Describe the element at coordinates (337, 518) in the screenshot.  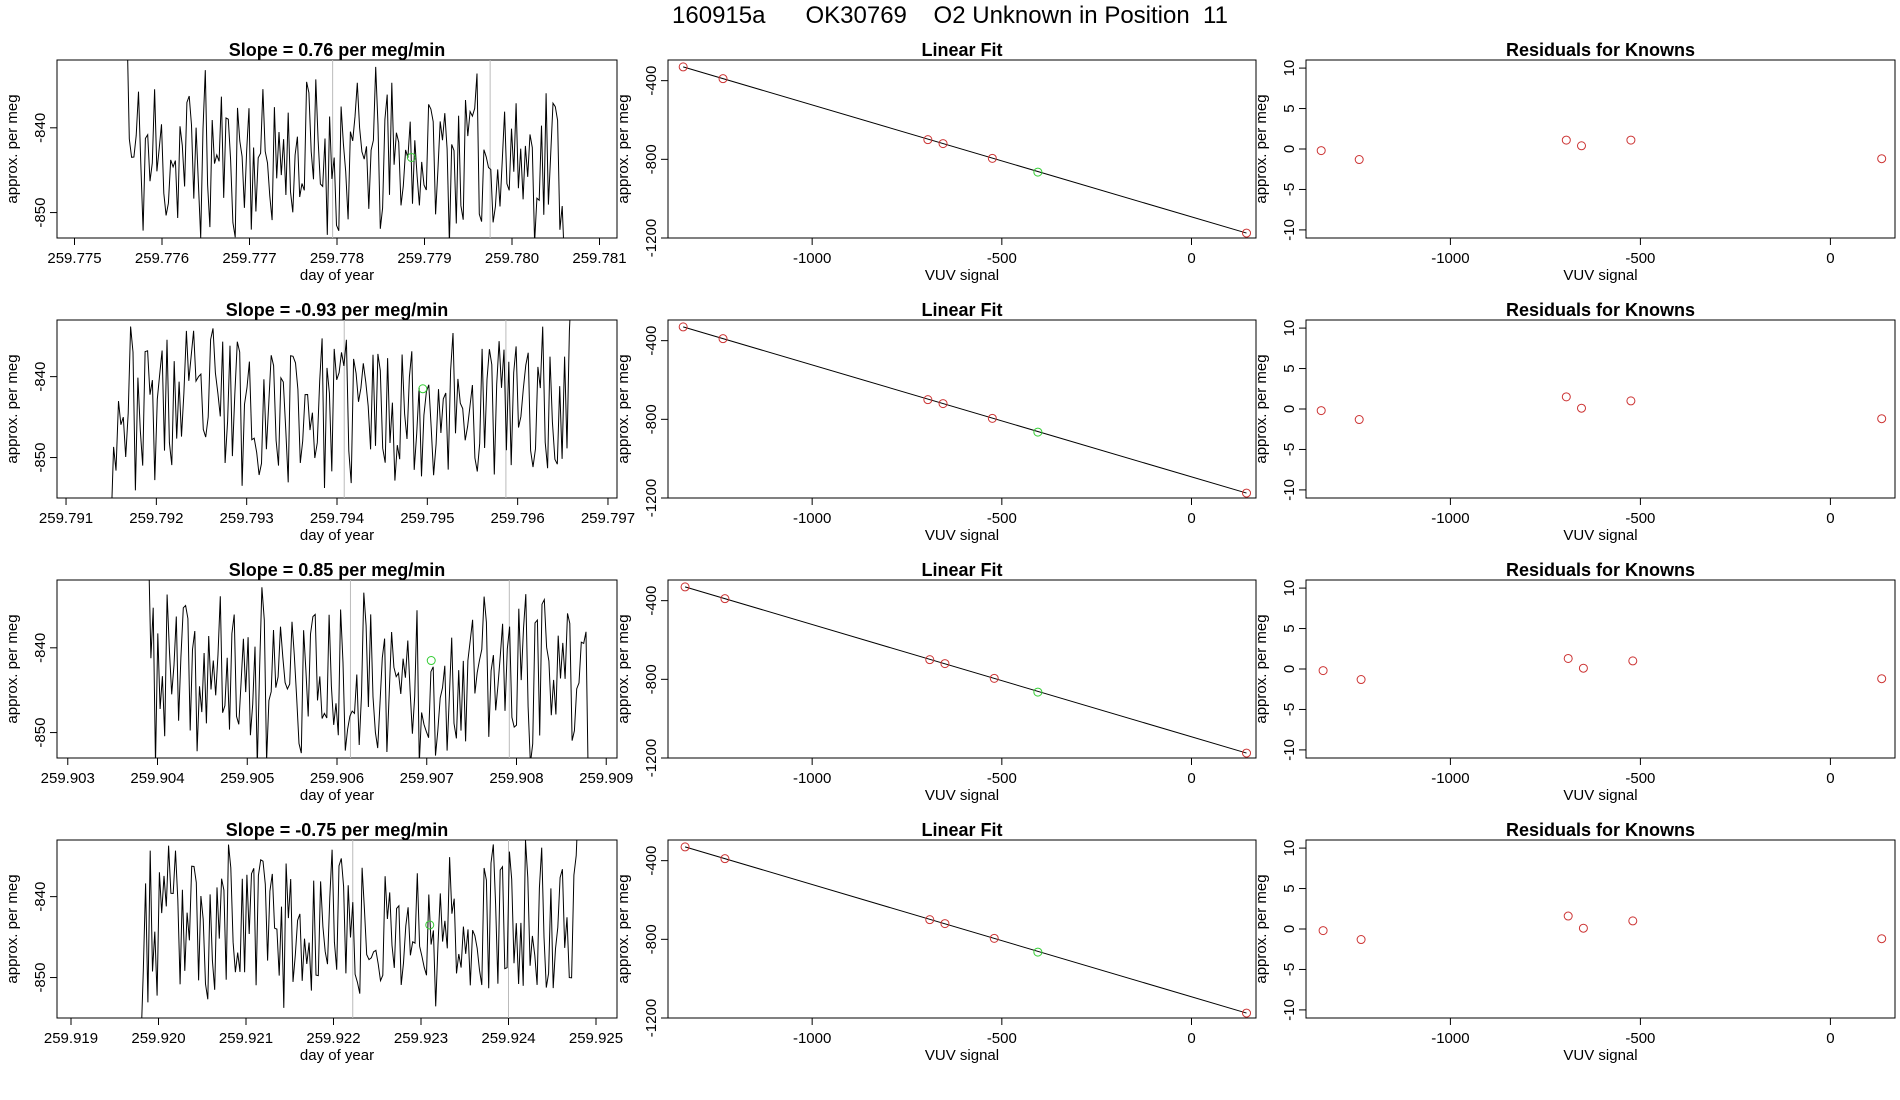
I see `x-tick-label: 259.794` at that location.